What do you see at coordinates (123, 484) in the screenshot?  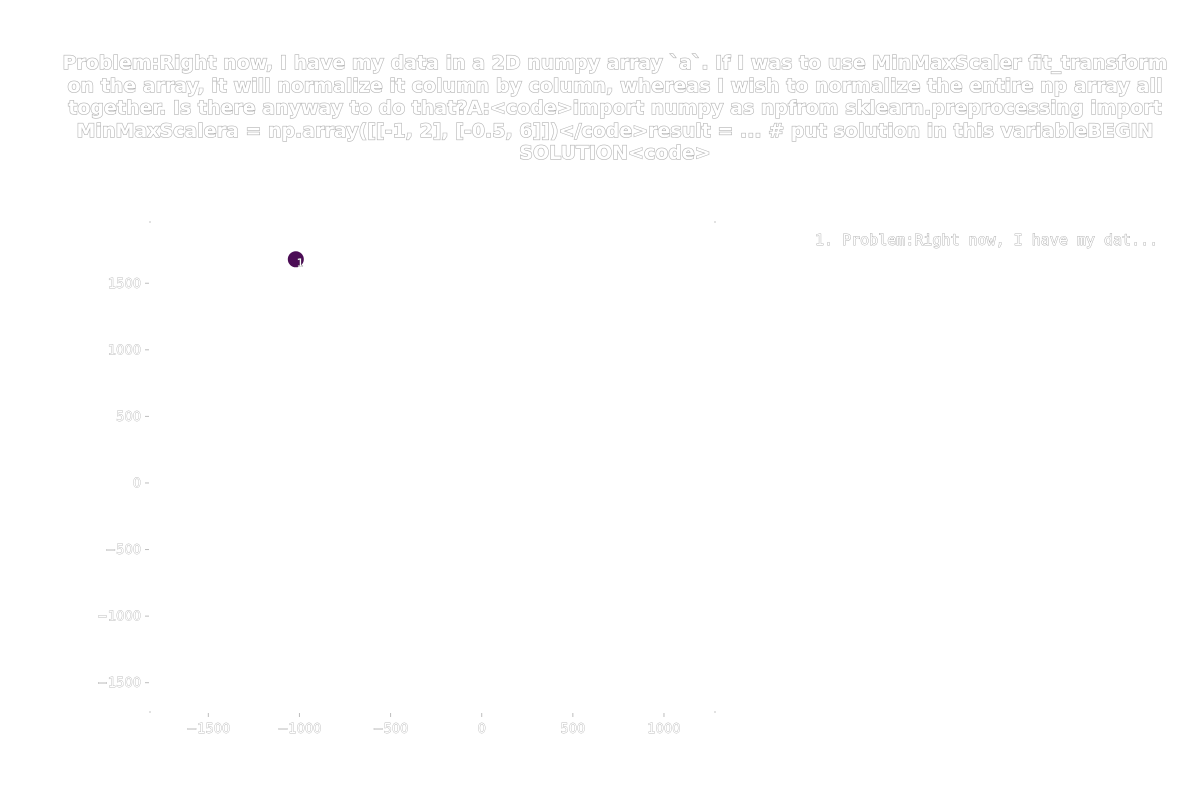 I see `y-axis: −1500 −1000 −500 0 500 1000 1500` at bounding box center [123, 484].